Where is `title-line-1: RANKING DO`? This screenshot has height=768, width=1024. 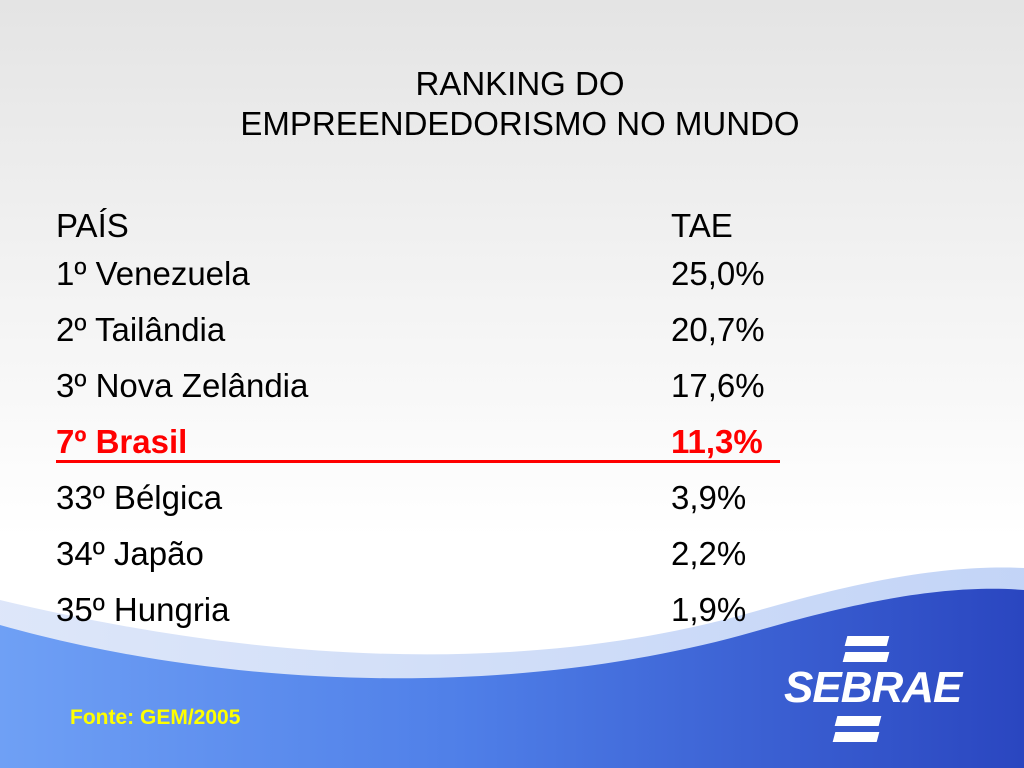 title-line-1: RANKING DO is located at coordinates (520, 83).